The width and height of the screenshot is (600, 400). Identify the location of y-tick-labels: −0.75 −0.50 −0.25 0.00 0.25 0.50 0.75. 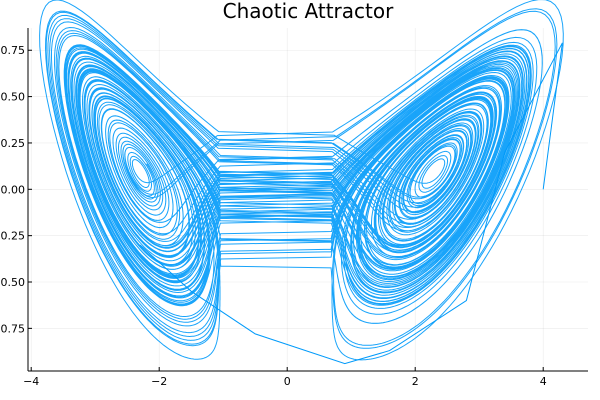
(12, 189).